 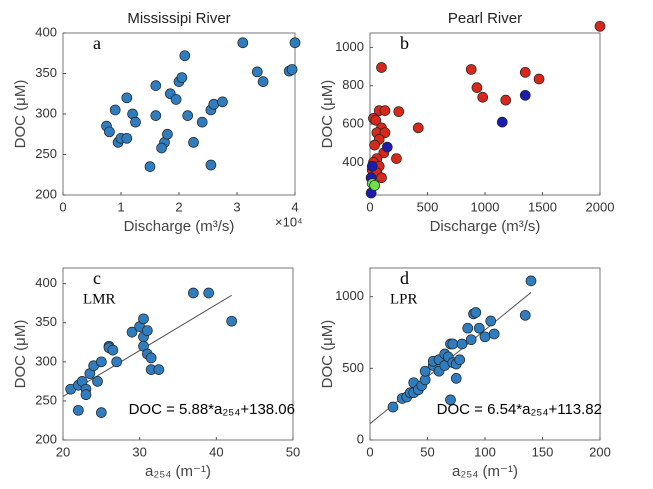 I want to click on x-tick-label: 50, so click(x=293, y=451).